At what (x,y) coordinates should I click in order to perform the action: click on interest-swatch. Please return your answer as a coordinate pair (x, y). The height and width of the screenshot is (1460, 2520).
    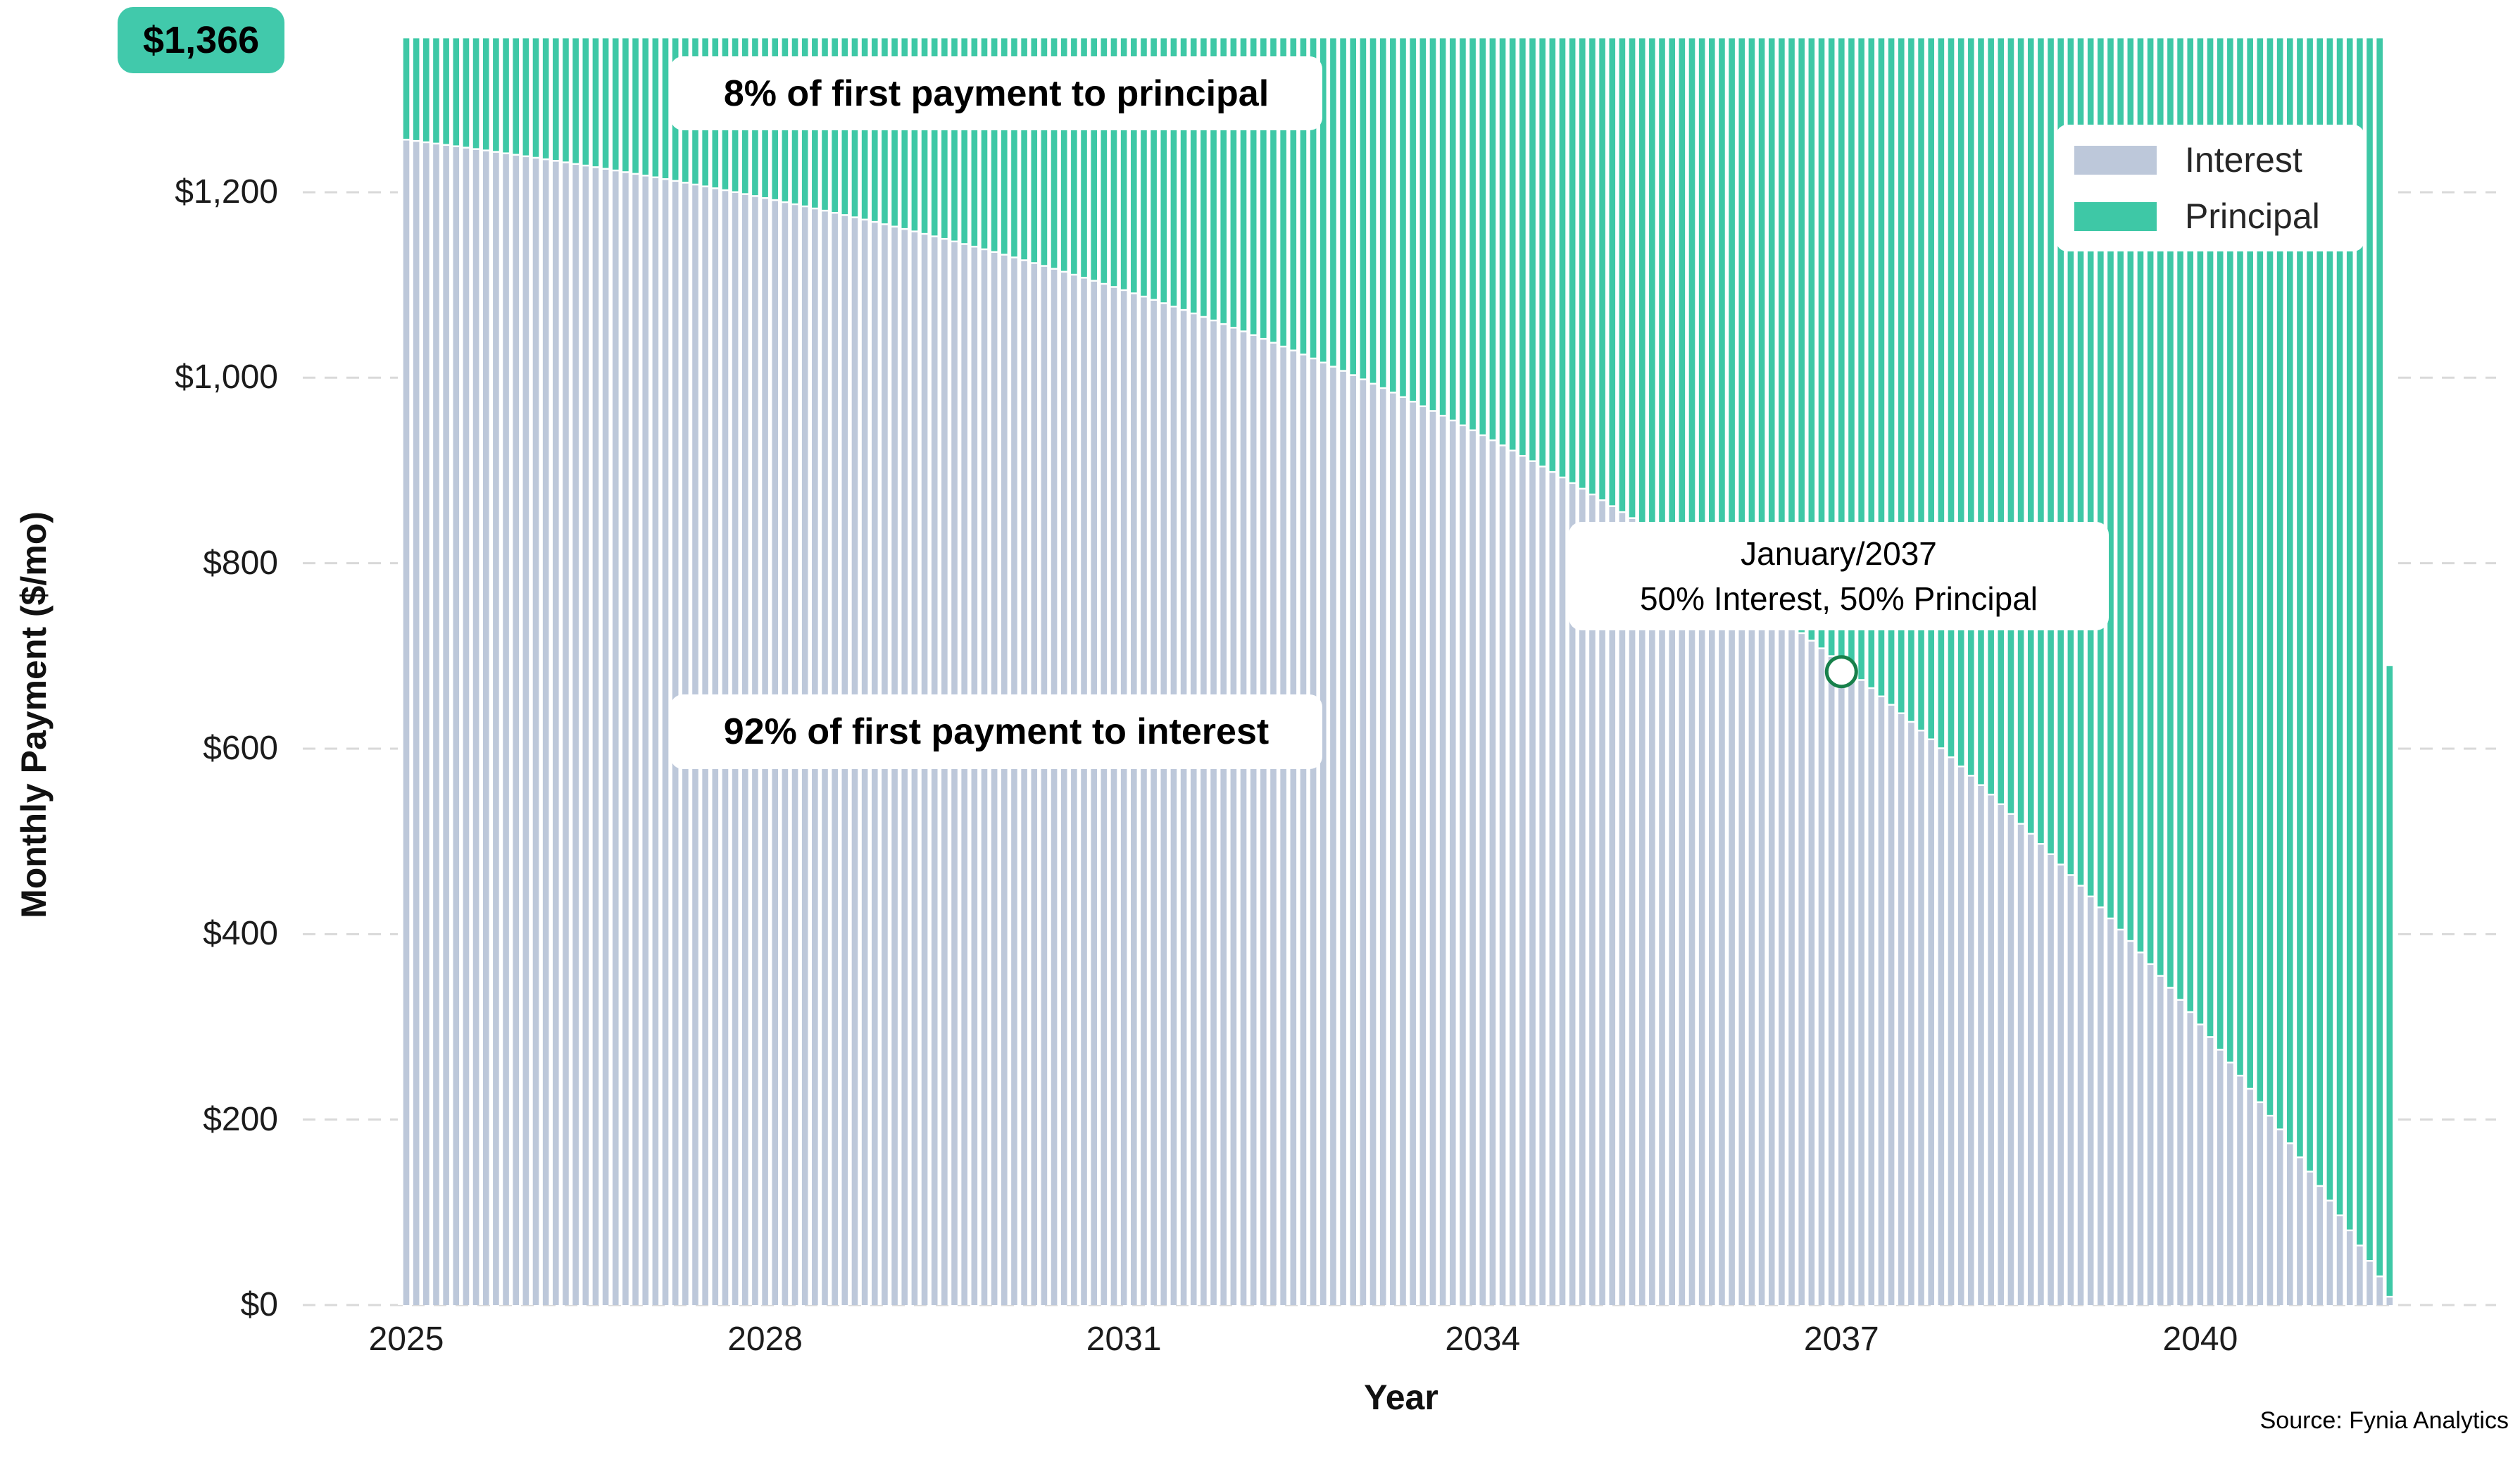
    Looking at the image, I should click on (2116, 160).